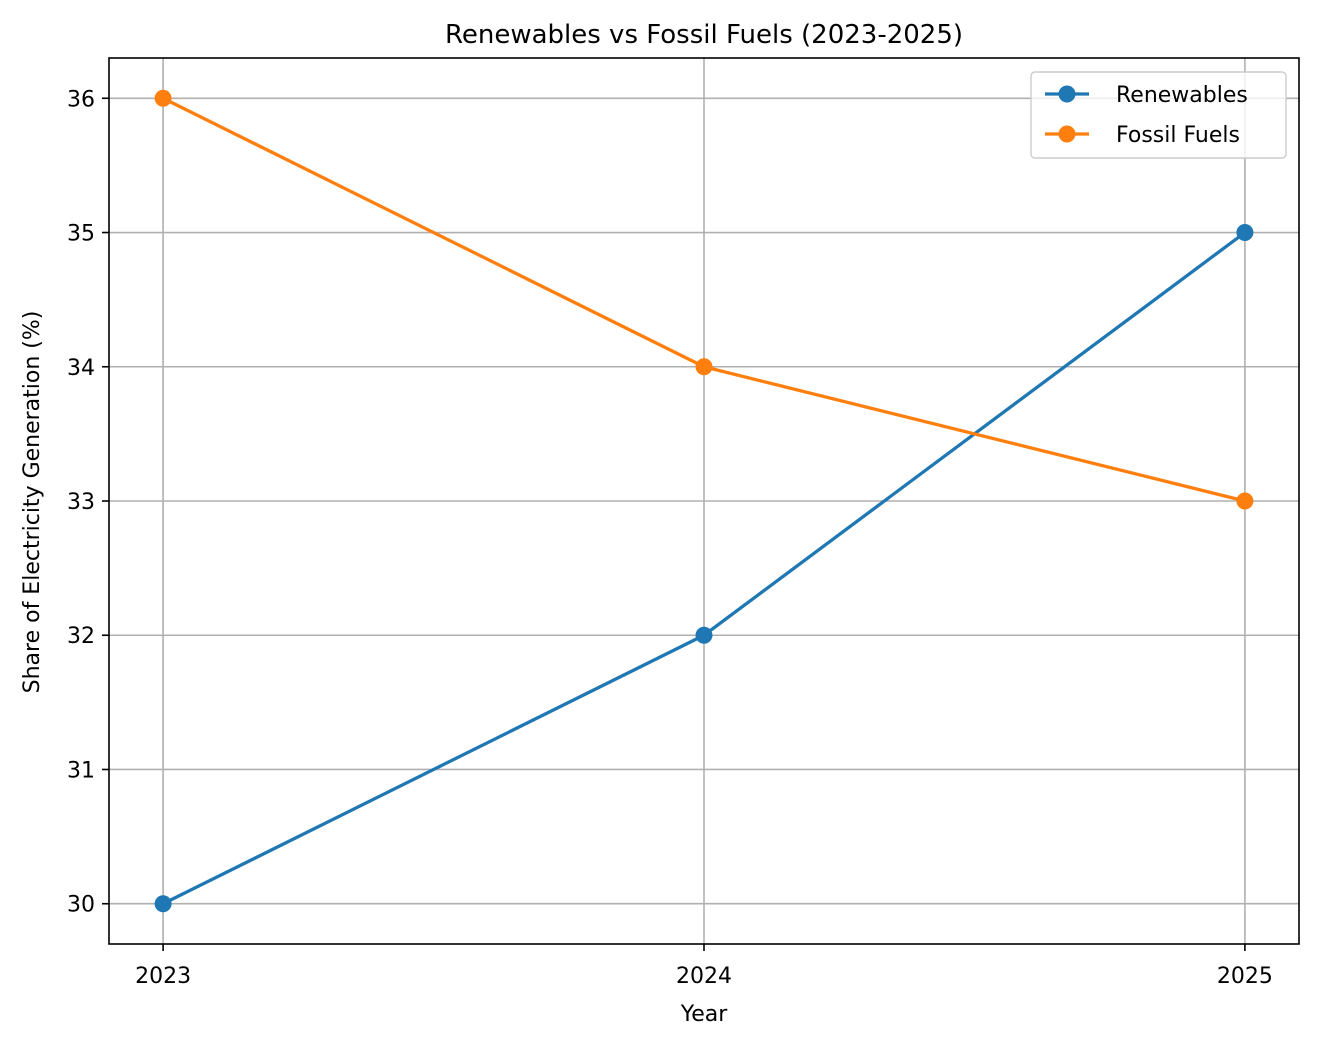 This screenshot has height=1046, width=1318. I want to click on legend-box, so click(1158, 115).